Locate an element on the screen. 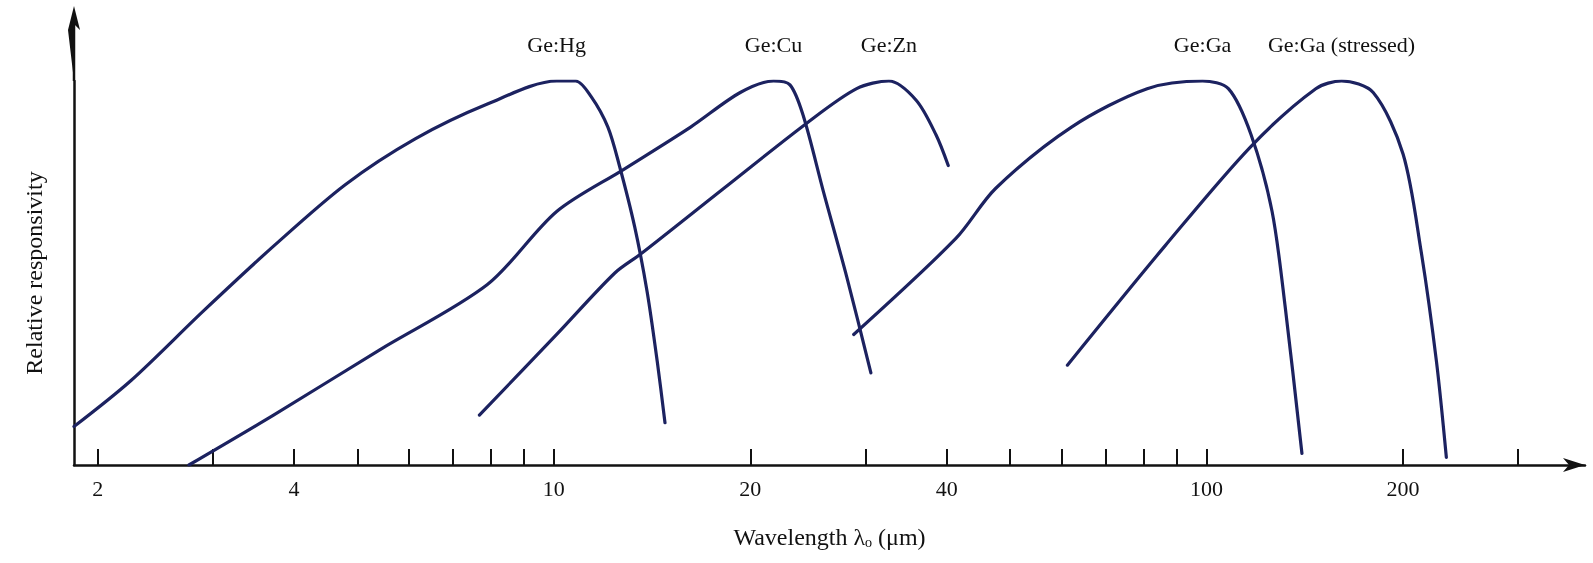 This screenshot has height=563, width=1593. y-axis-title: Relative responsivity is located at coordinates (34, 273).